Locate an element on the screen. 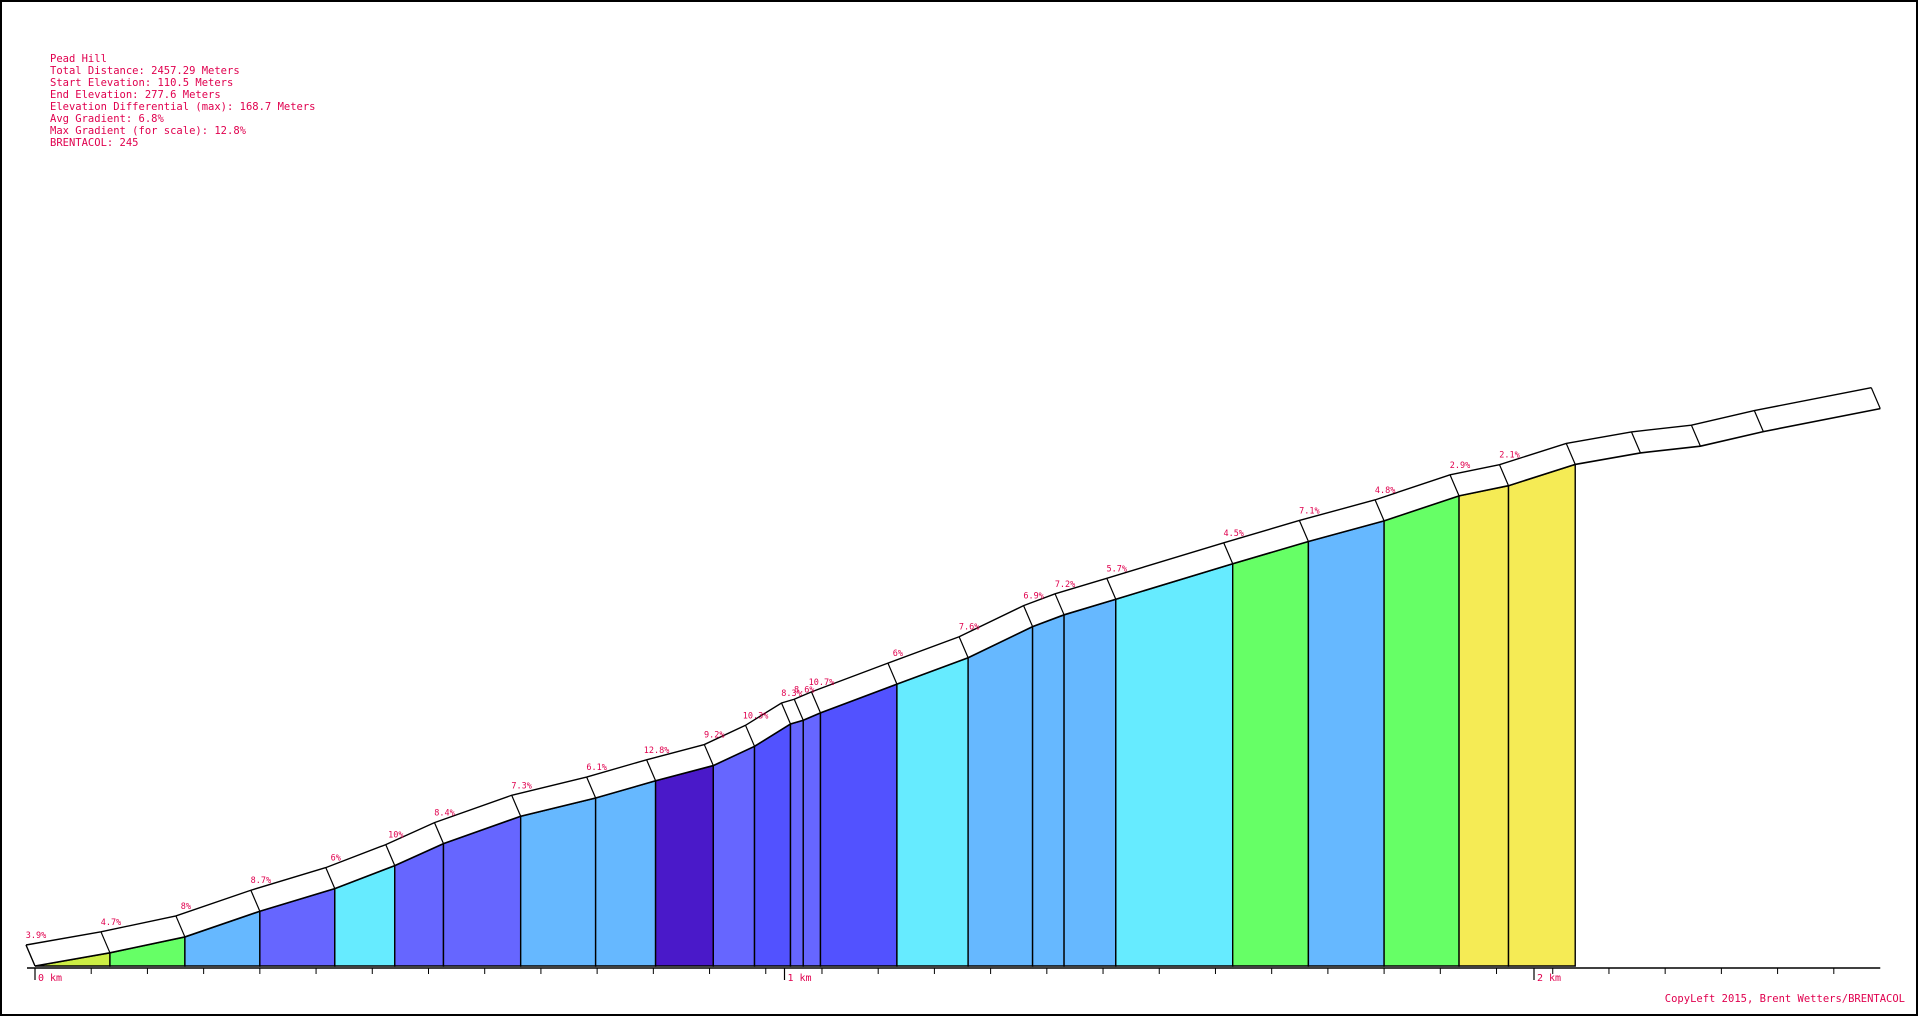 This screenshot has width=1918, height=1016. gradient-label: 7.3% is located at coordinates (521, 786).